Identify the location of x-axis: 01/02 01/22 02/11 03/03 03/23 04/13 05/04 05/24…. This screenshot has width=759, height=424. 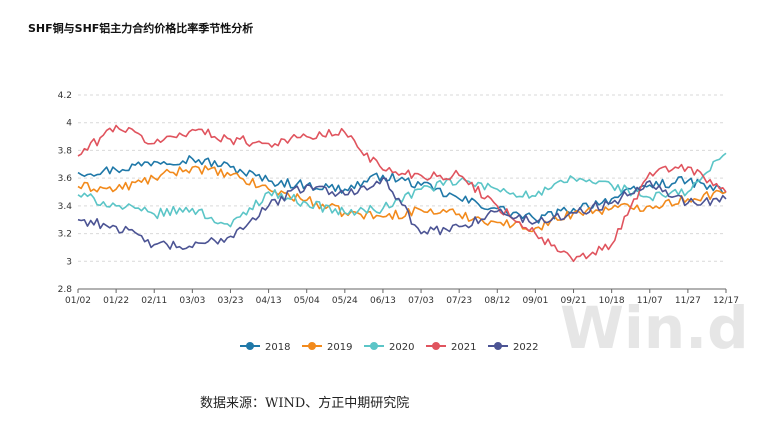
(402, 297).